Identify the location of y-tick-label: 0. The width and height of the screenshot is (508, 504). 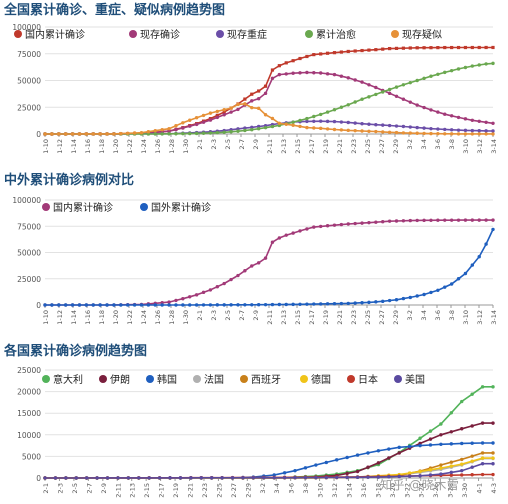
(38, 305).